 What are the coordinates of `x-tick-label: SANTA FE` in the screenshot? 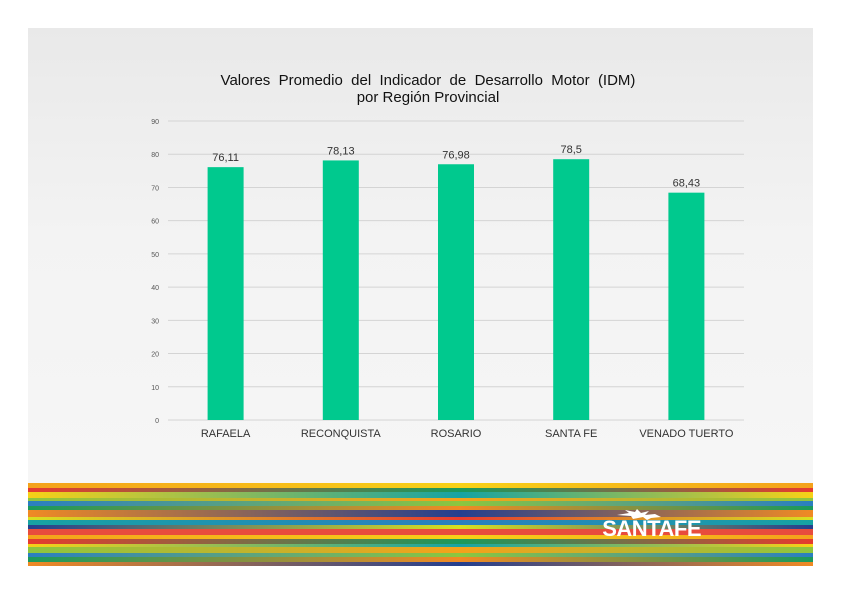 It's located at (571, 434).